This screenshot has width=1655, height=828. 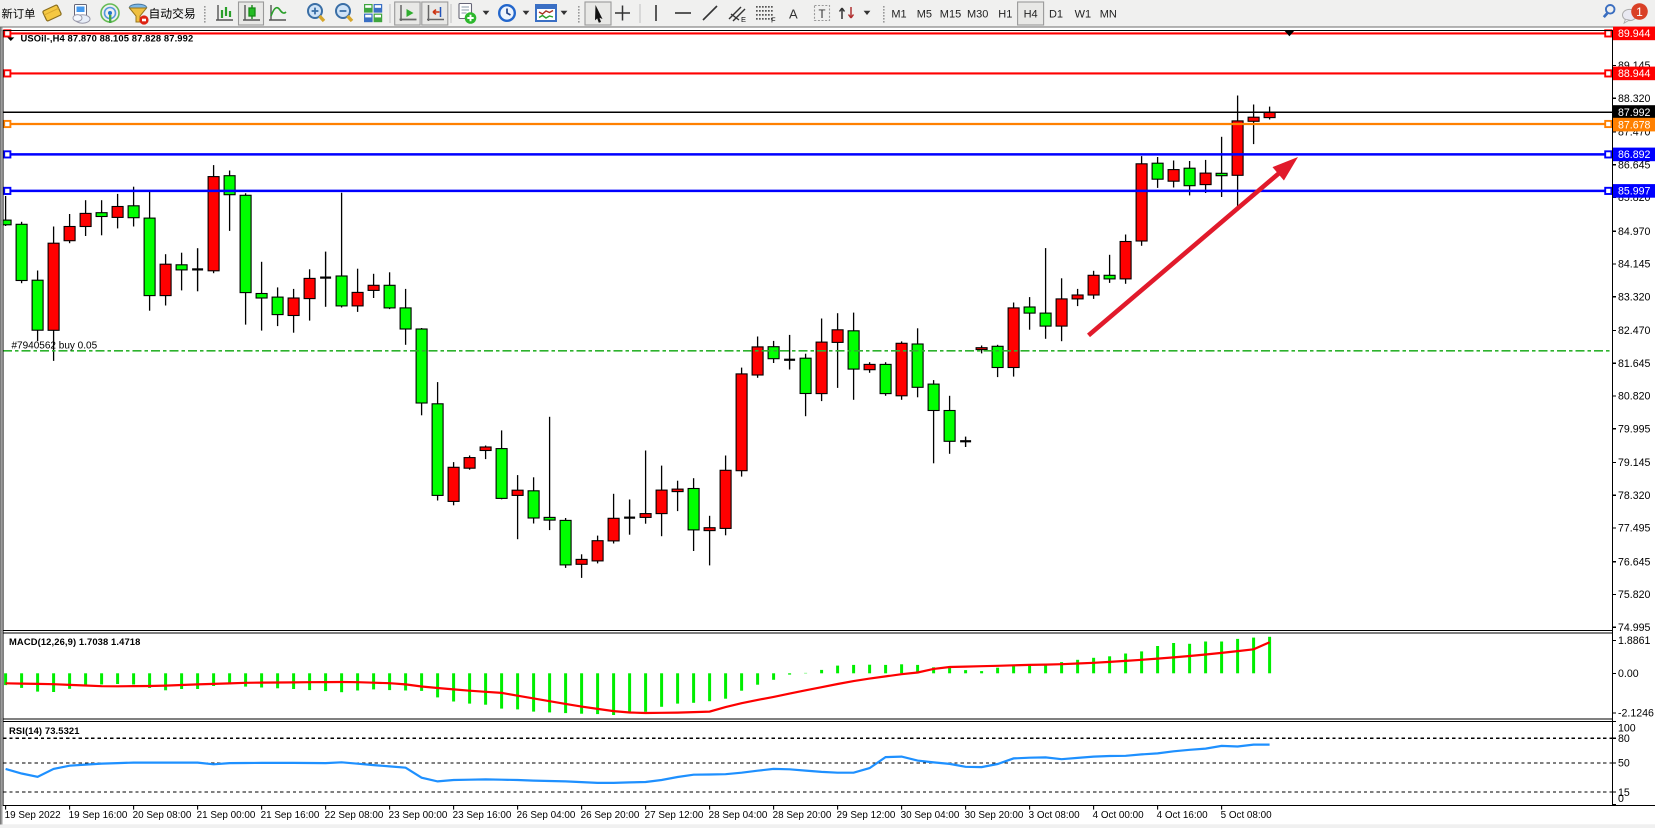 I want to click on svg-text: 83.320, so click(x=1634, y=297).